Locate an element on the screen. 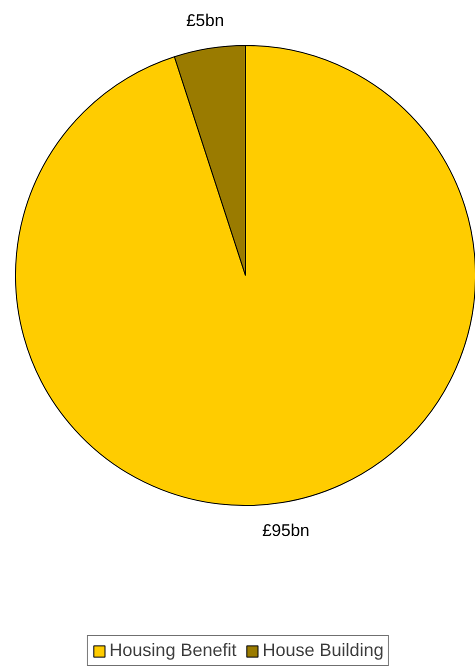 This screenshot has height=668, width=475. legend-label: House Building is located at coordinates (323, 650).